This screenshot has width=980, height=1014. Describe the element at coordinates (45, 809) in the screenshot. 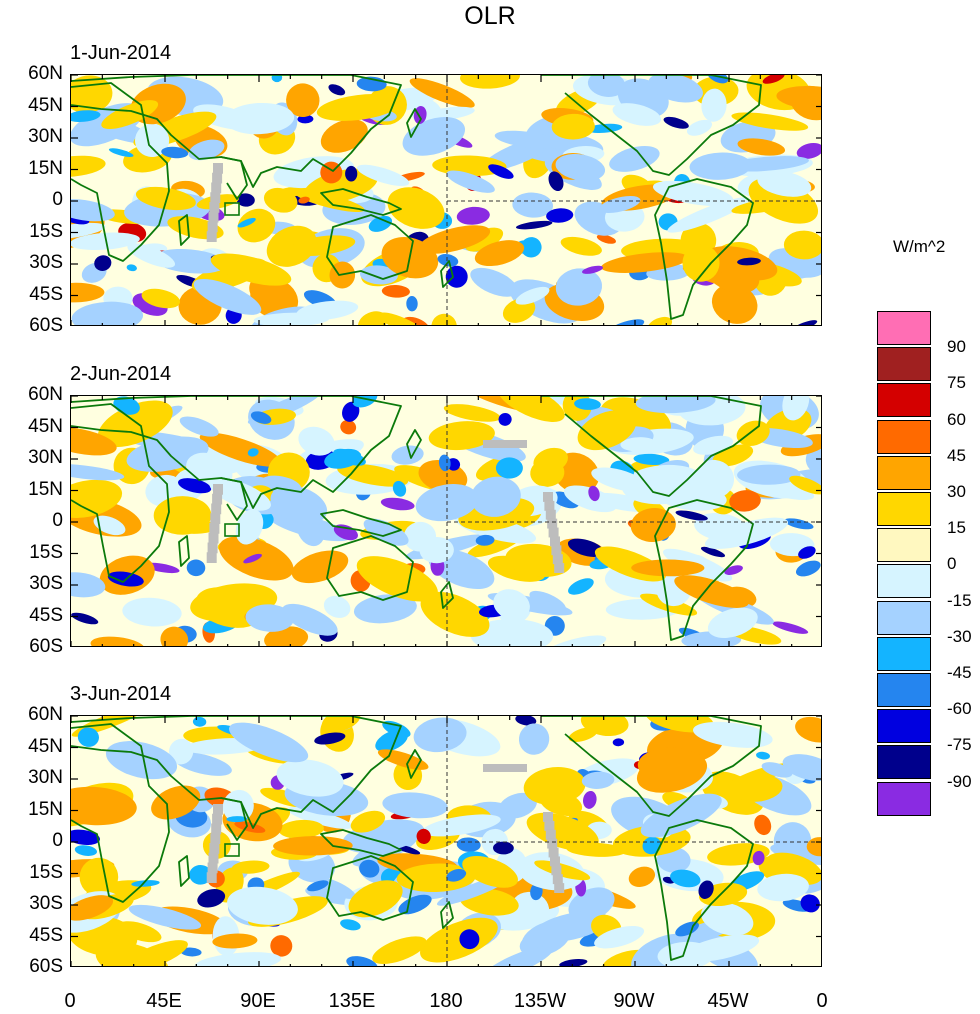

I see `lat-tick-label: 15N` at that location.